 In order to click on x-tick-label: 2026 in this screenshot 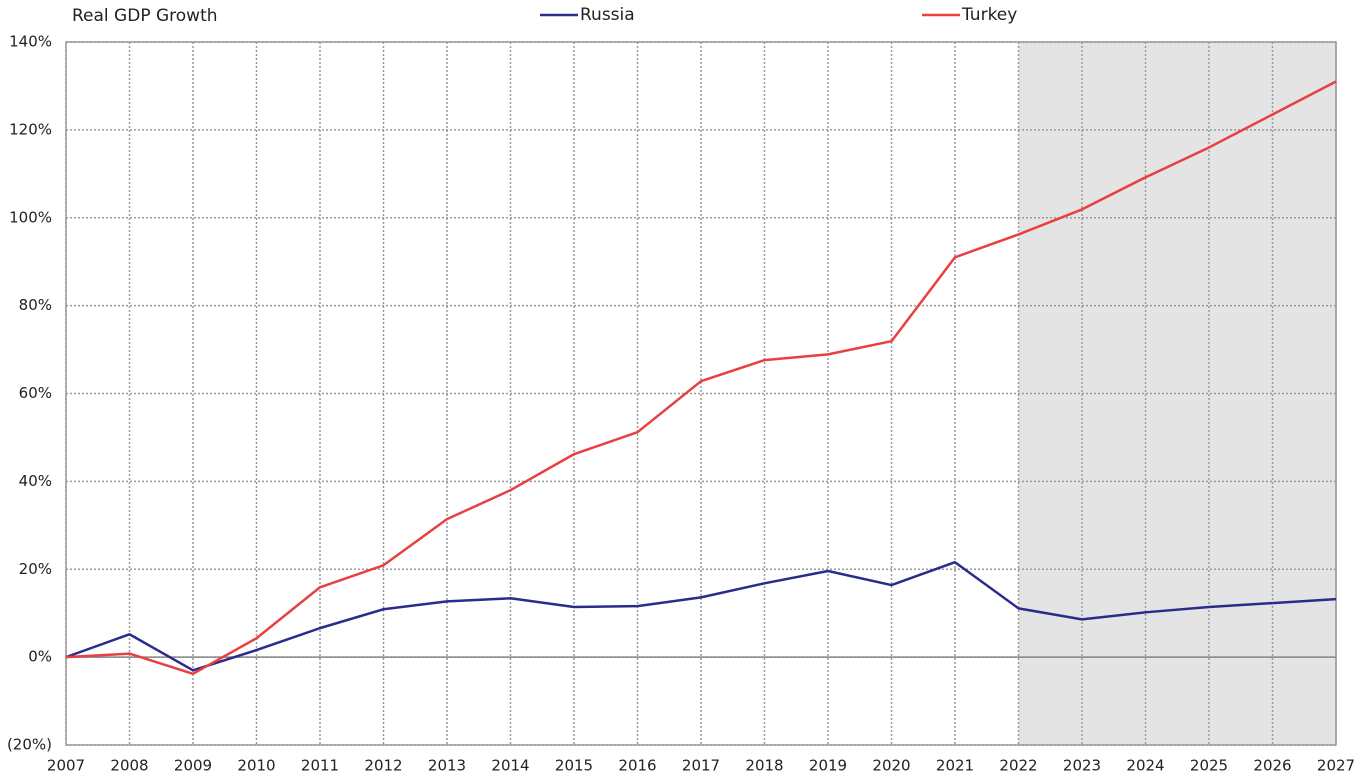, I will do `click(1272, 766)`.